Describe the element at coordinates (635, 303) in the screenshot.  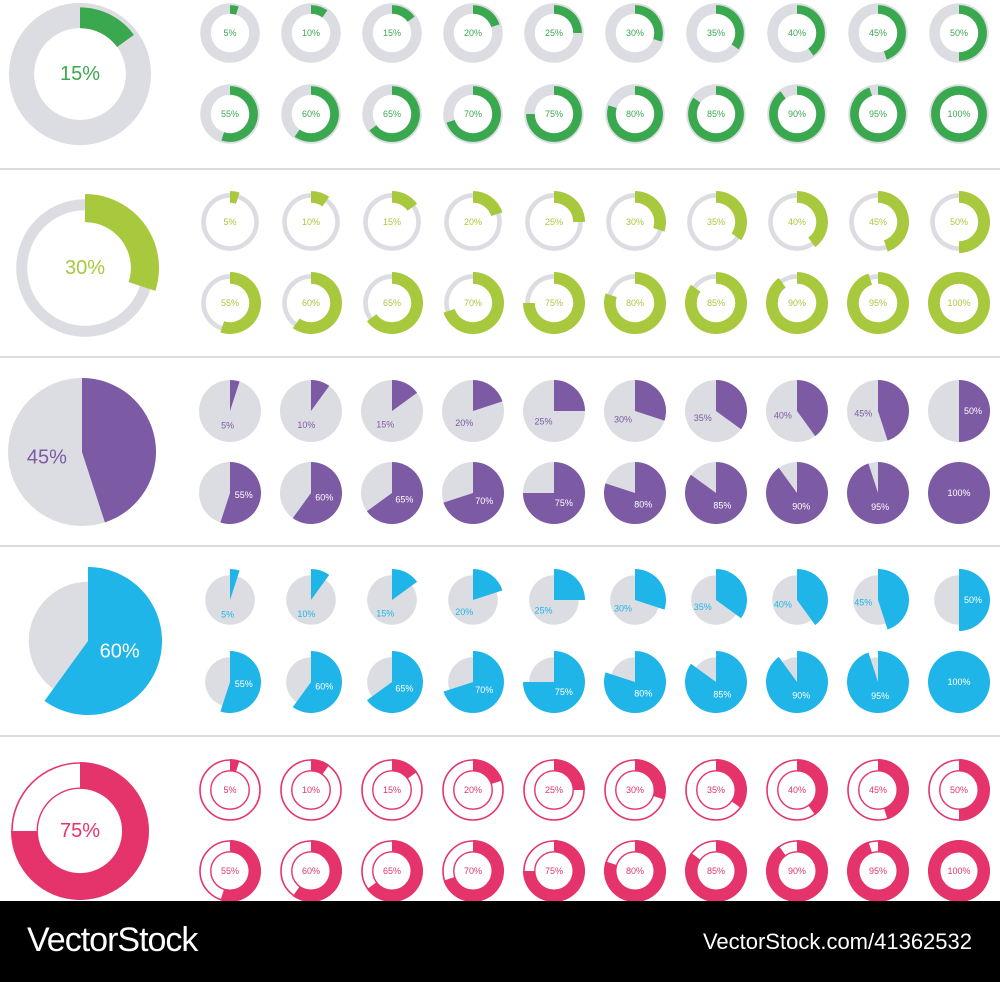
I see `lime-ring-80: 80%` at that location.